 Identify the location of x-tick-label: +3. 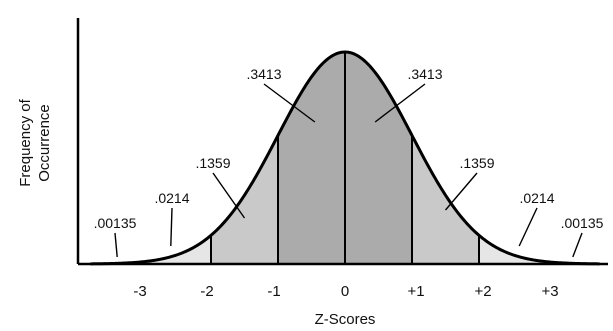
(549, 291).